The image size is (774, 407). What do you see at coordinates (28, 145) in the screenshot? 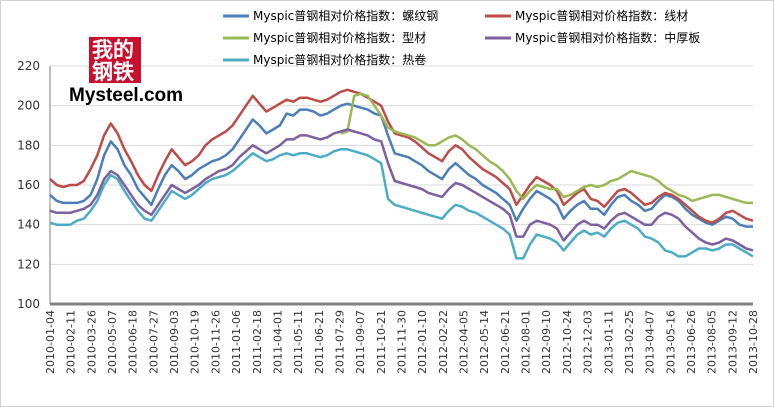
I see `y-tick-label: 180` at bounding box center [28, 145].